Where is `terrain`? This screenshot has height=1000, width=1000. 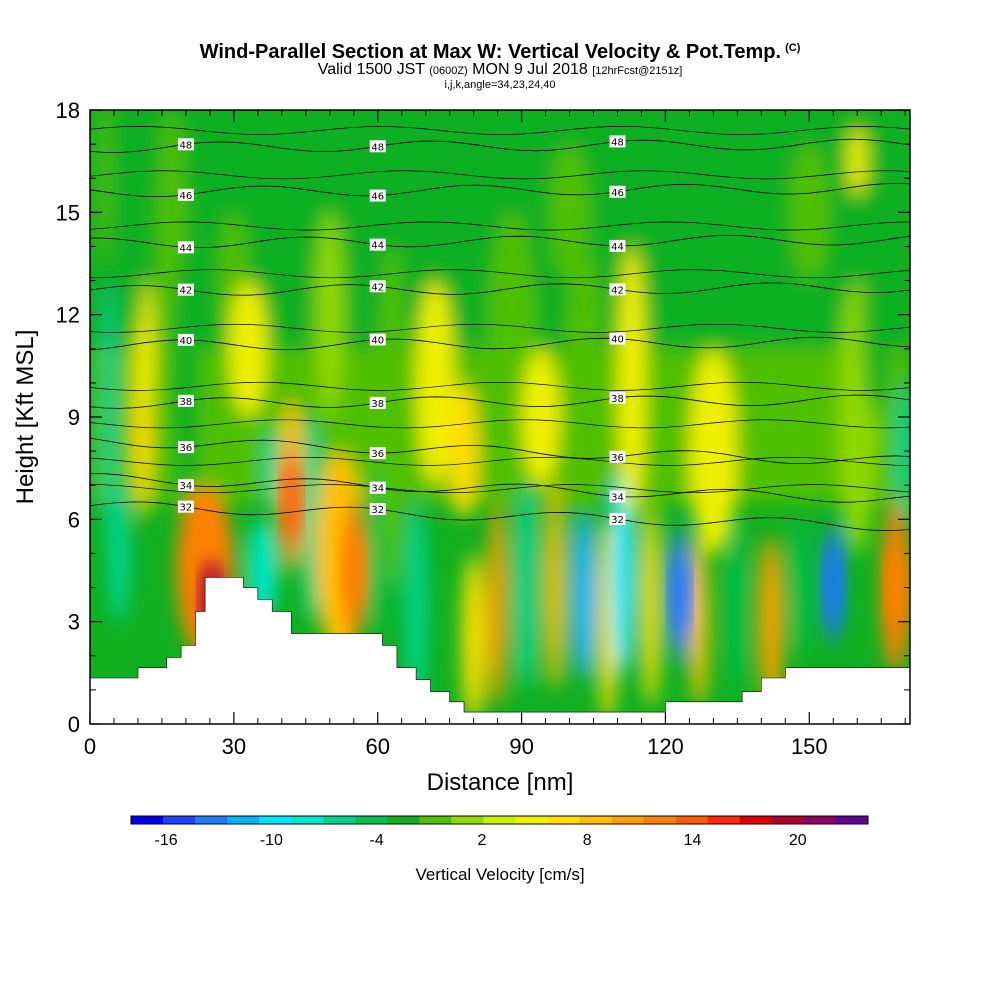
terrain is located at coordinates (500, 650).